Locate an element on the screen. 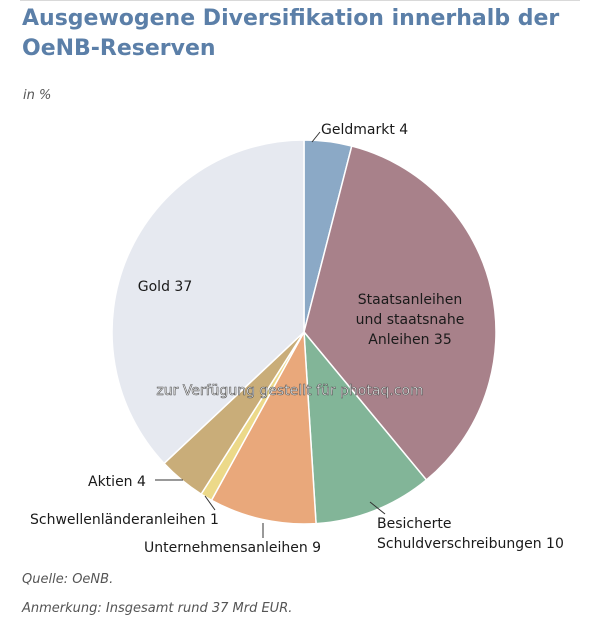 Image resolution: width=589 pixels, height=625 pixels. top-rule is located at coordinates (300, 0).